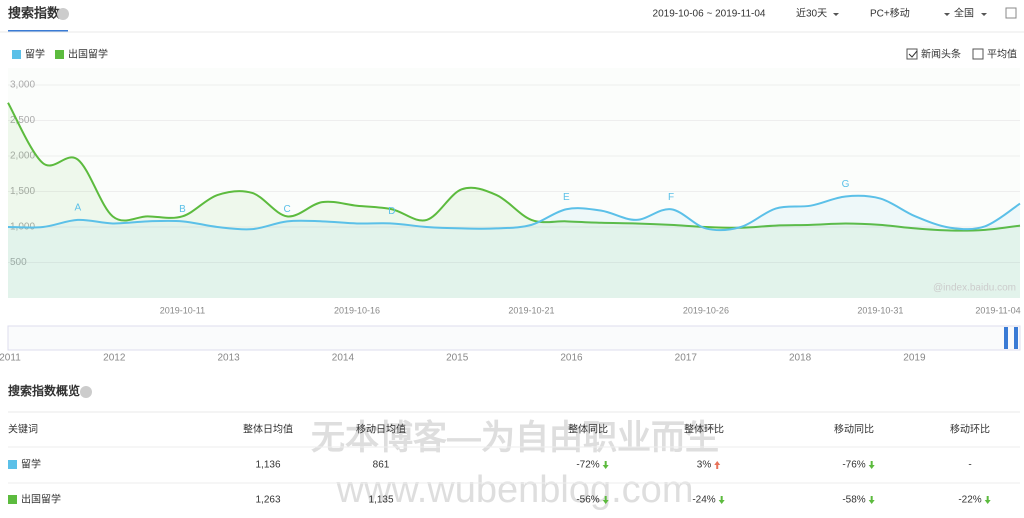 The height and width of the screenshot is (518, 1024). What do you see at coordinates (846, 184) in the screenshot?
I see `annotation: G` at bounding box center [846, 184].